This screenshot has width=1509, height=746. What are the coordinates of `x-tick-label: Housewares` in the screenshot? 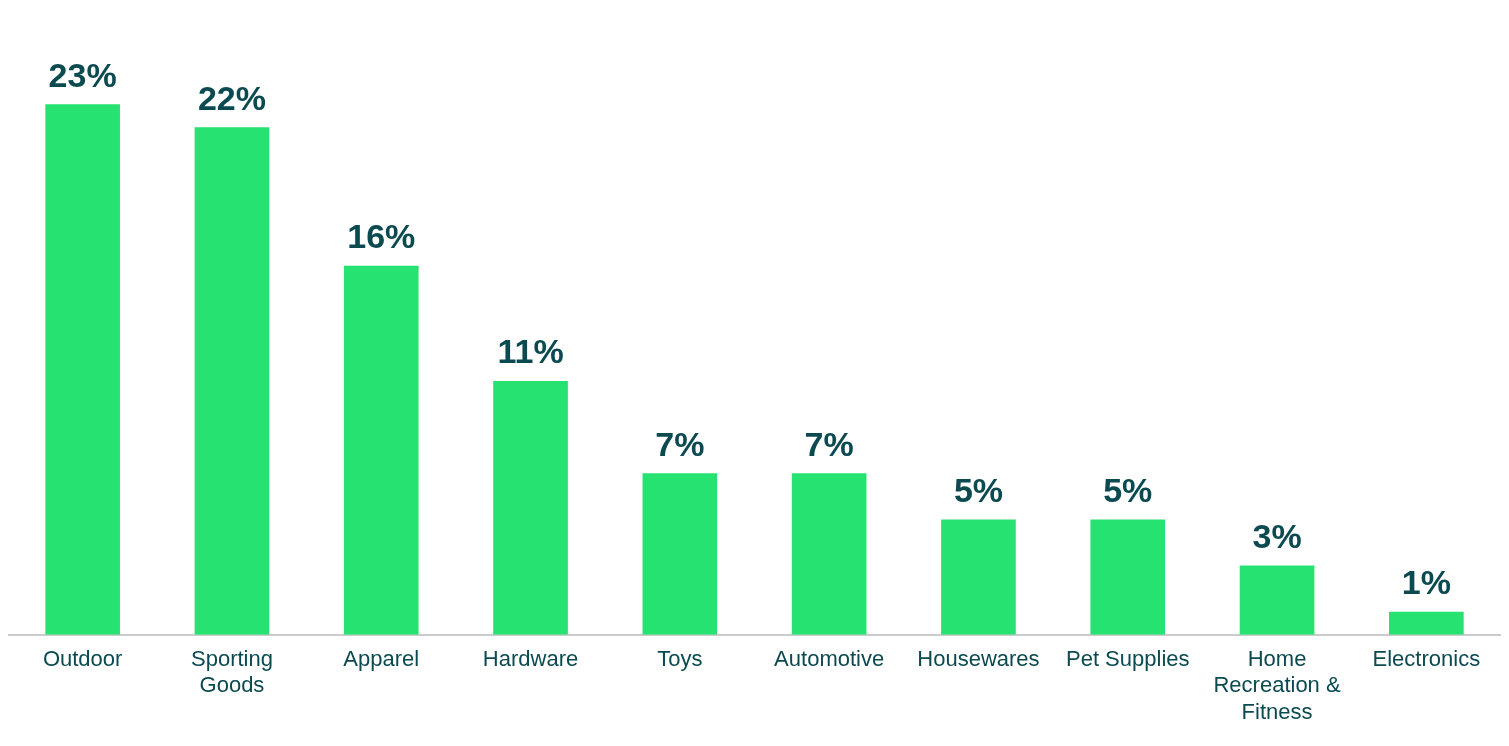 It's located at (978, 659).